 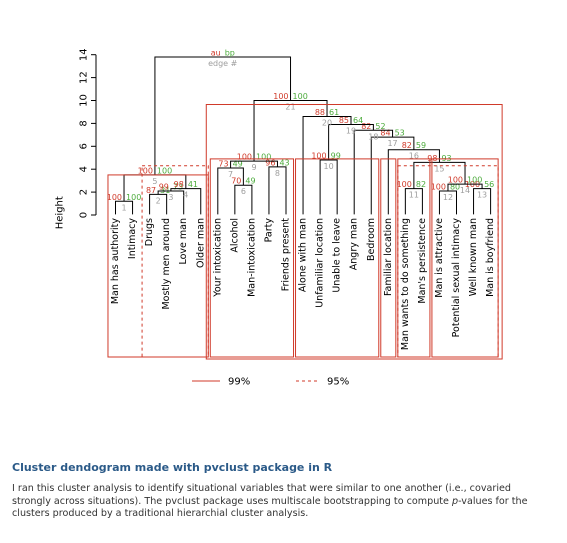 I want to click on leaf-label: Angry man, so click(x=354, y=244).